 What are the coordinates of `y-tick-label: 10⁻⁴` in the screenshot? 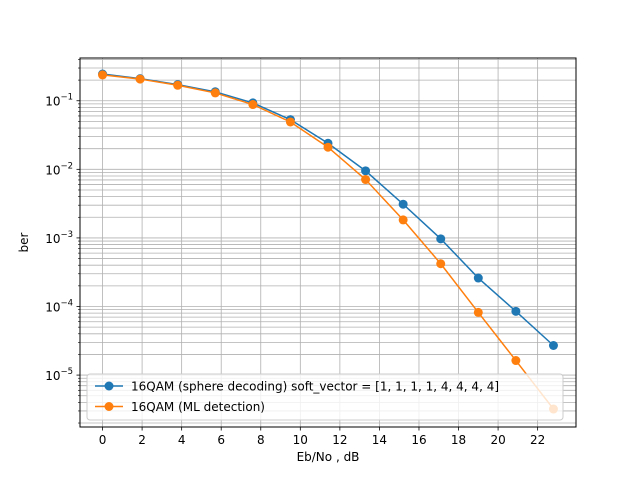 It's located at (59, 306).